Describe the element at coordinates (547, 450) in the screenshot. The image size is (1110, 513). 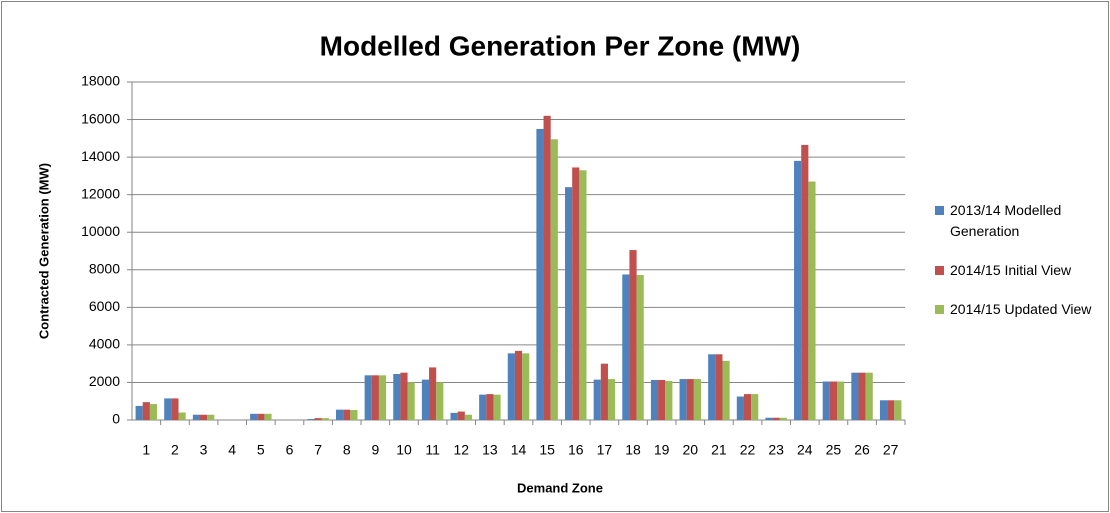
I see `x-tick-label: 15` at that location.